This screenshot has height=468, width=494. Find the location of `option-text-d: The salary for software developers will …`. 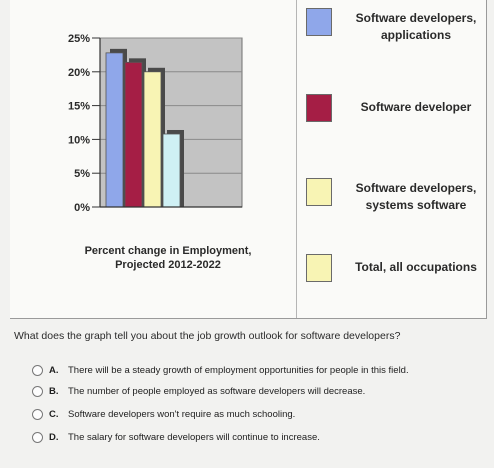

option-text-d: The salary for software developers will … is located at coordinates (194, 437).